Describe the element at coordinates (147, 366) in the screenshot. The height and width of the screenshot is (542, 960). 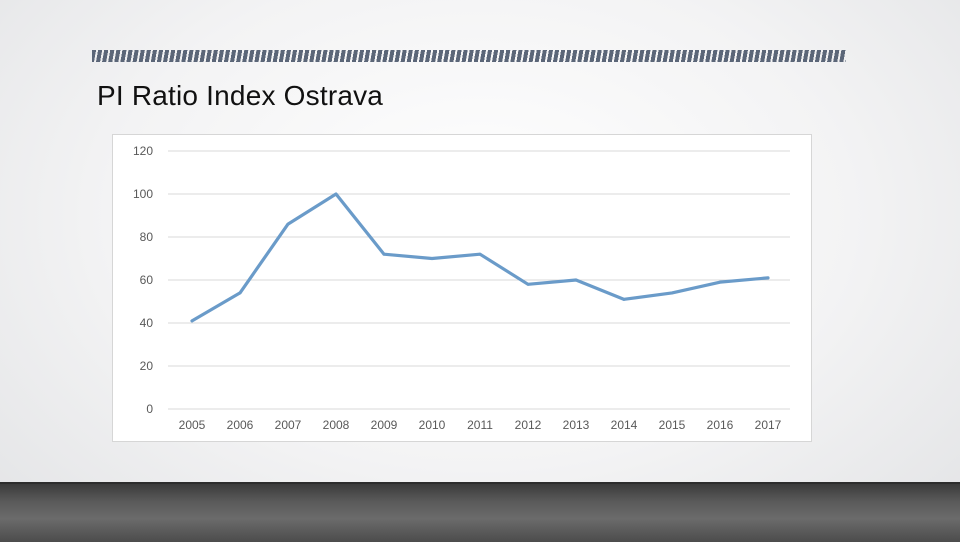
I see `y-tick-label: 20` at that location.